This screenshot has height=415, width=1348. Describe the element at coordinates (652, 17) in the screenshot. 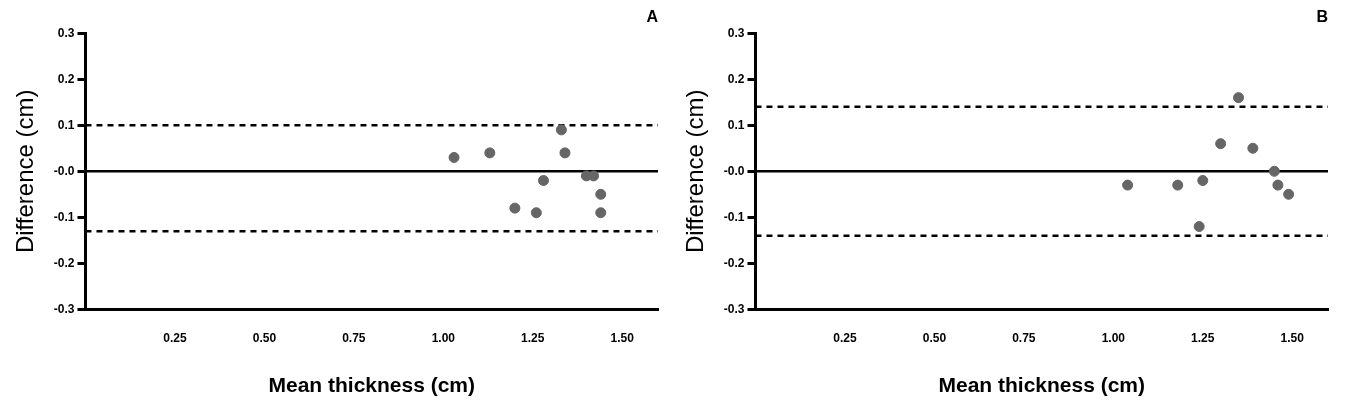

I see `chart-title: A` at that location.